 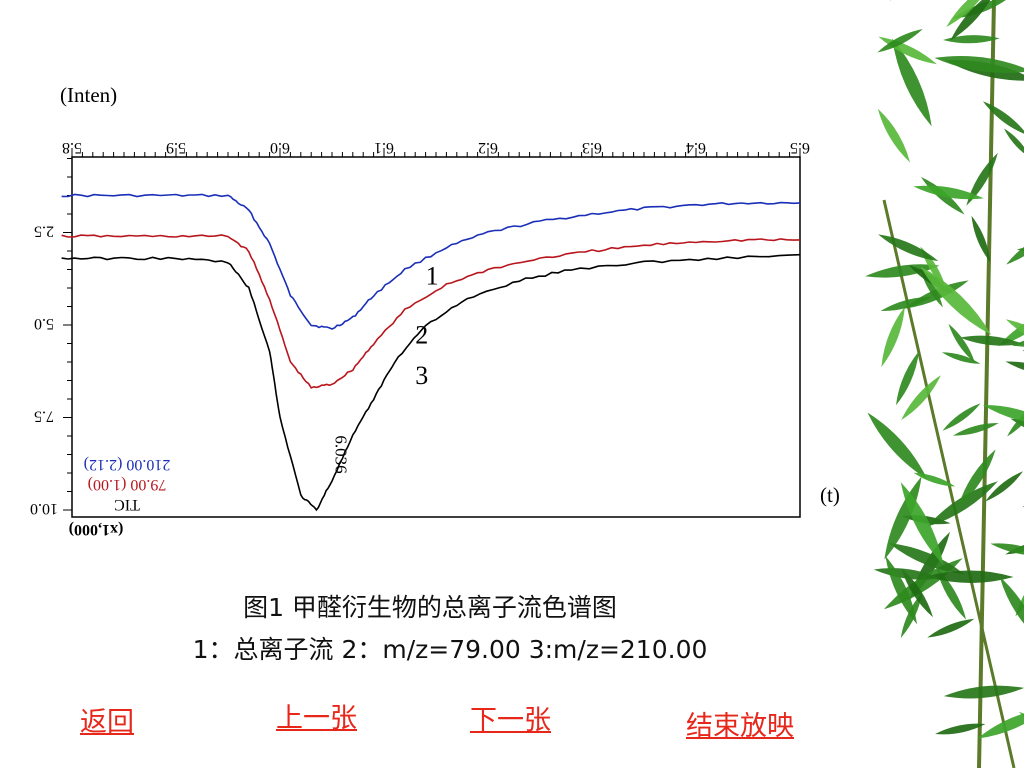 I want to click on legend-entry: 79.00 (1.00), so click(x=127, y=484).